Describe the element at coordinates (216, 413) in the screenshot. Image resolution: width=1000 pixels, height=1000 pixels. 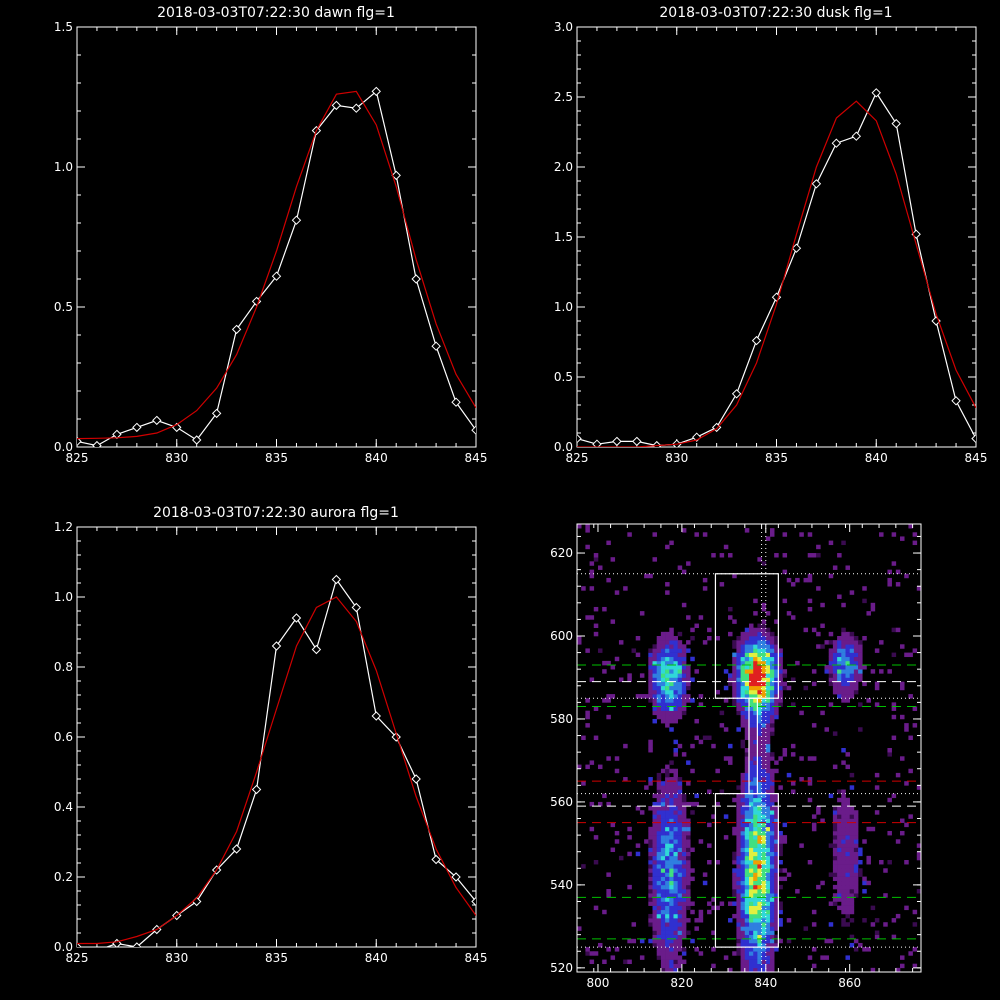
I see `dawn-data-point` at that location.